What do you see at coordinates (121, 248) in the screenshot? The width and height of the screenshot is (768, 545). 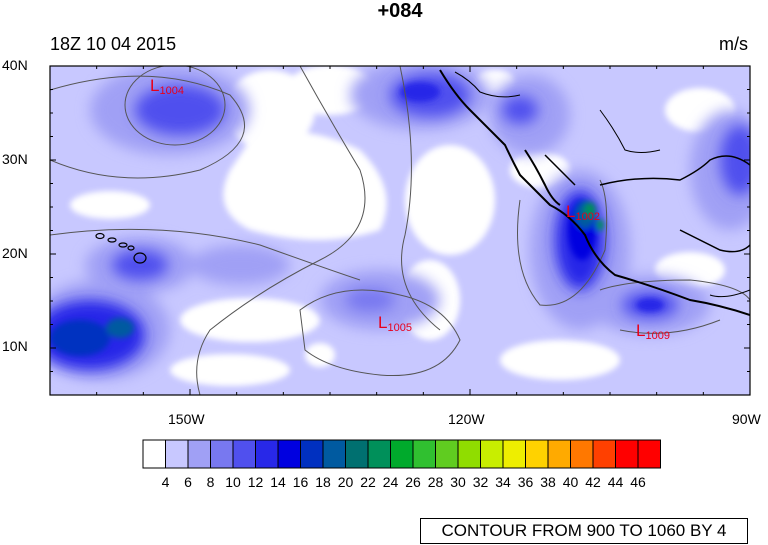 I see `hawaii-islands` at bounding box center [121, 248].